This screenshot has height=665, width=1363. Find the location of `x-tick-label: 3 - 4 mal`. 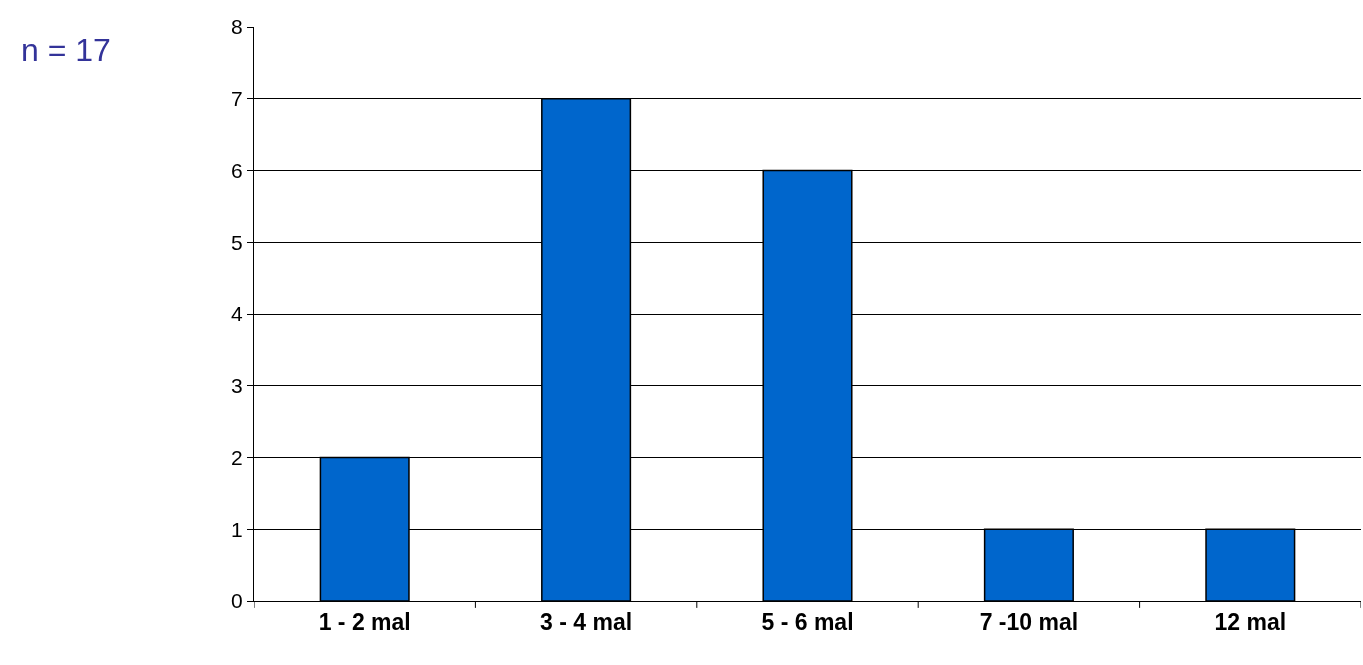

x-tick-label: 3 - 4 mal is located at coordinates (586, 621).